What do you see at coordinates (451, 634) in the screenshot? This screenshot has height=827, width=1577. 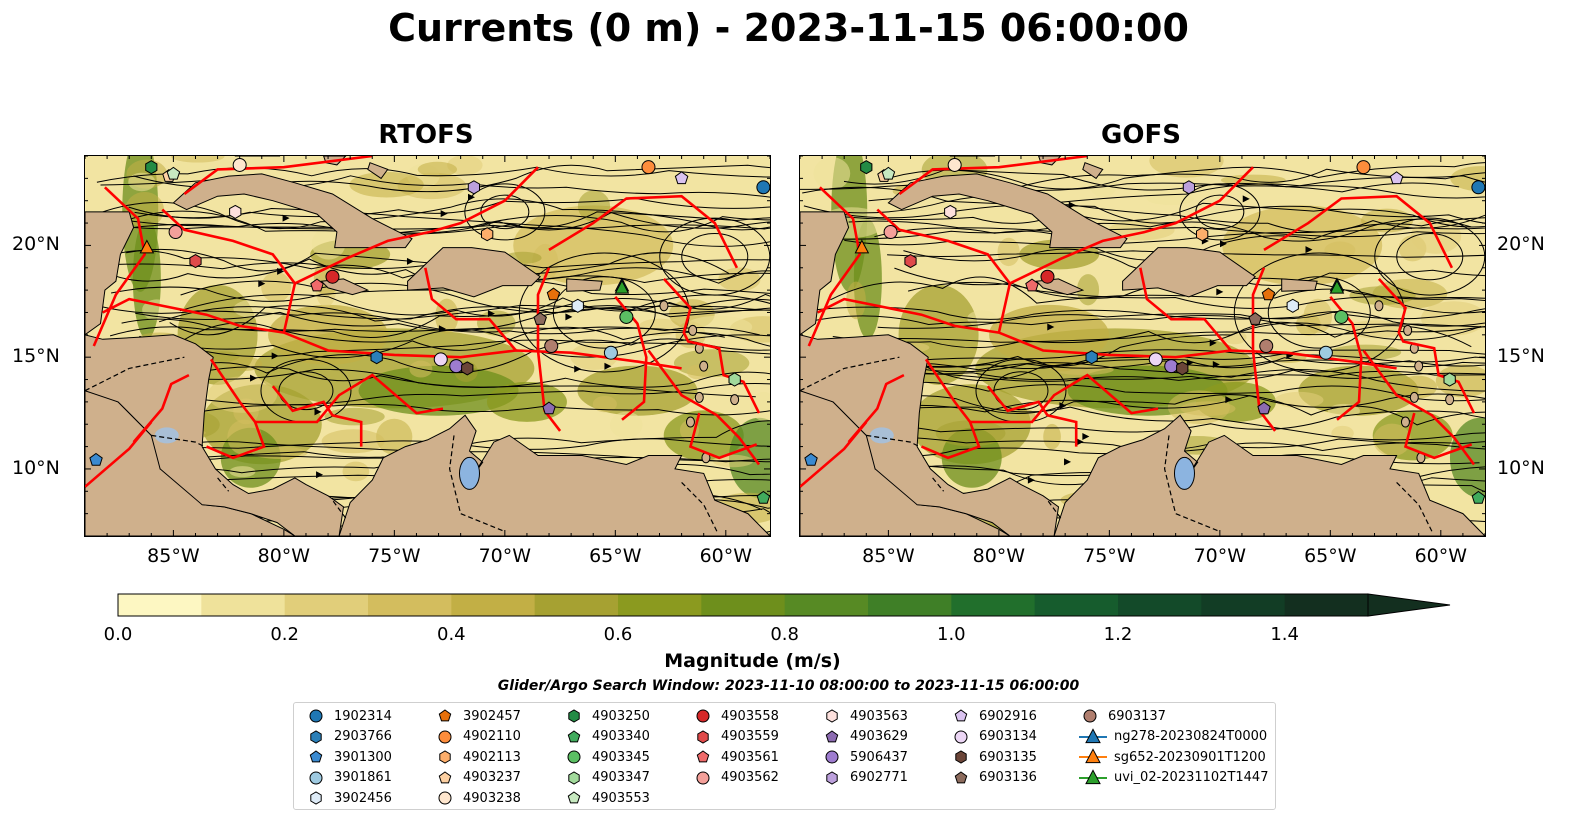 I see `colorbar-tick-label: 0.4` at bounding box center [451, 634].